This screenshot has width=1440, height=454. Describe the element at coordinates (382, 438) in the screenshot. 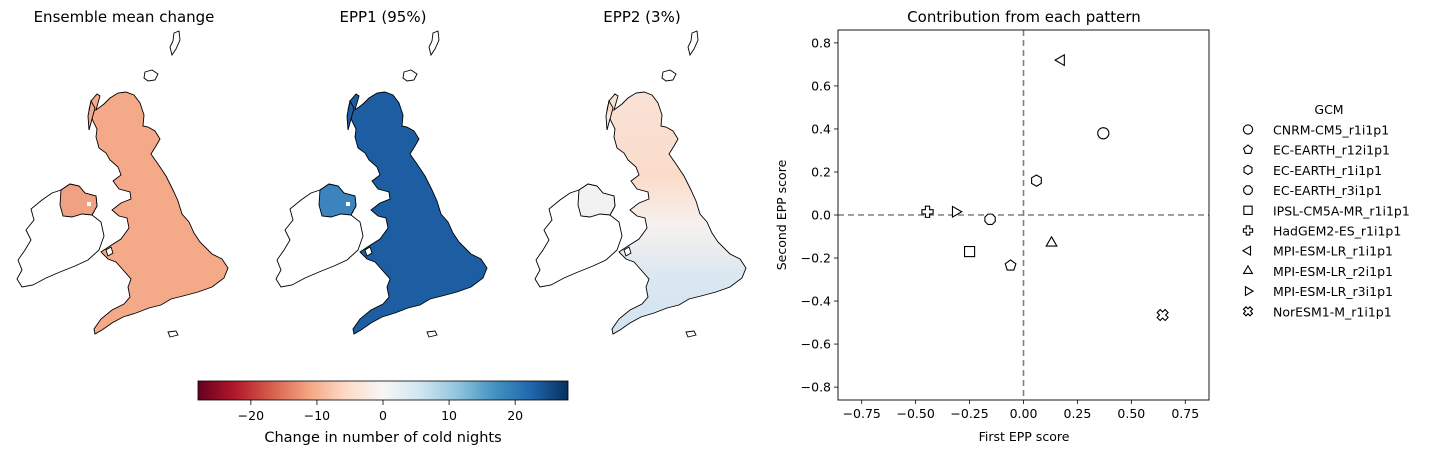

I see `colorbar-label: Change in number of cold nights` at that location.